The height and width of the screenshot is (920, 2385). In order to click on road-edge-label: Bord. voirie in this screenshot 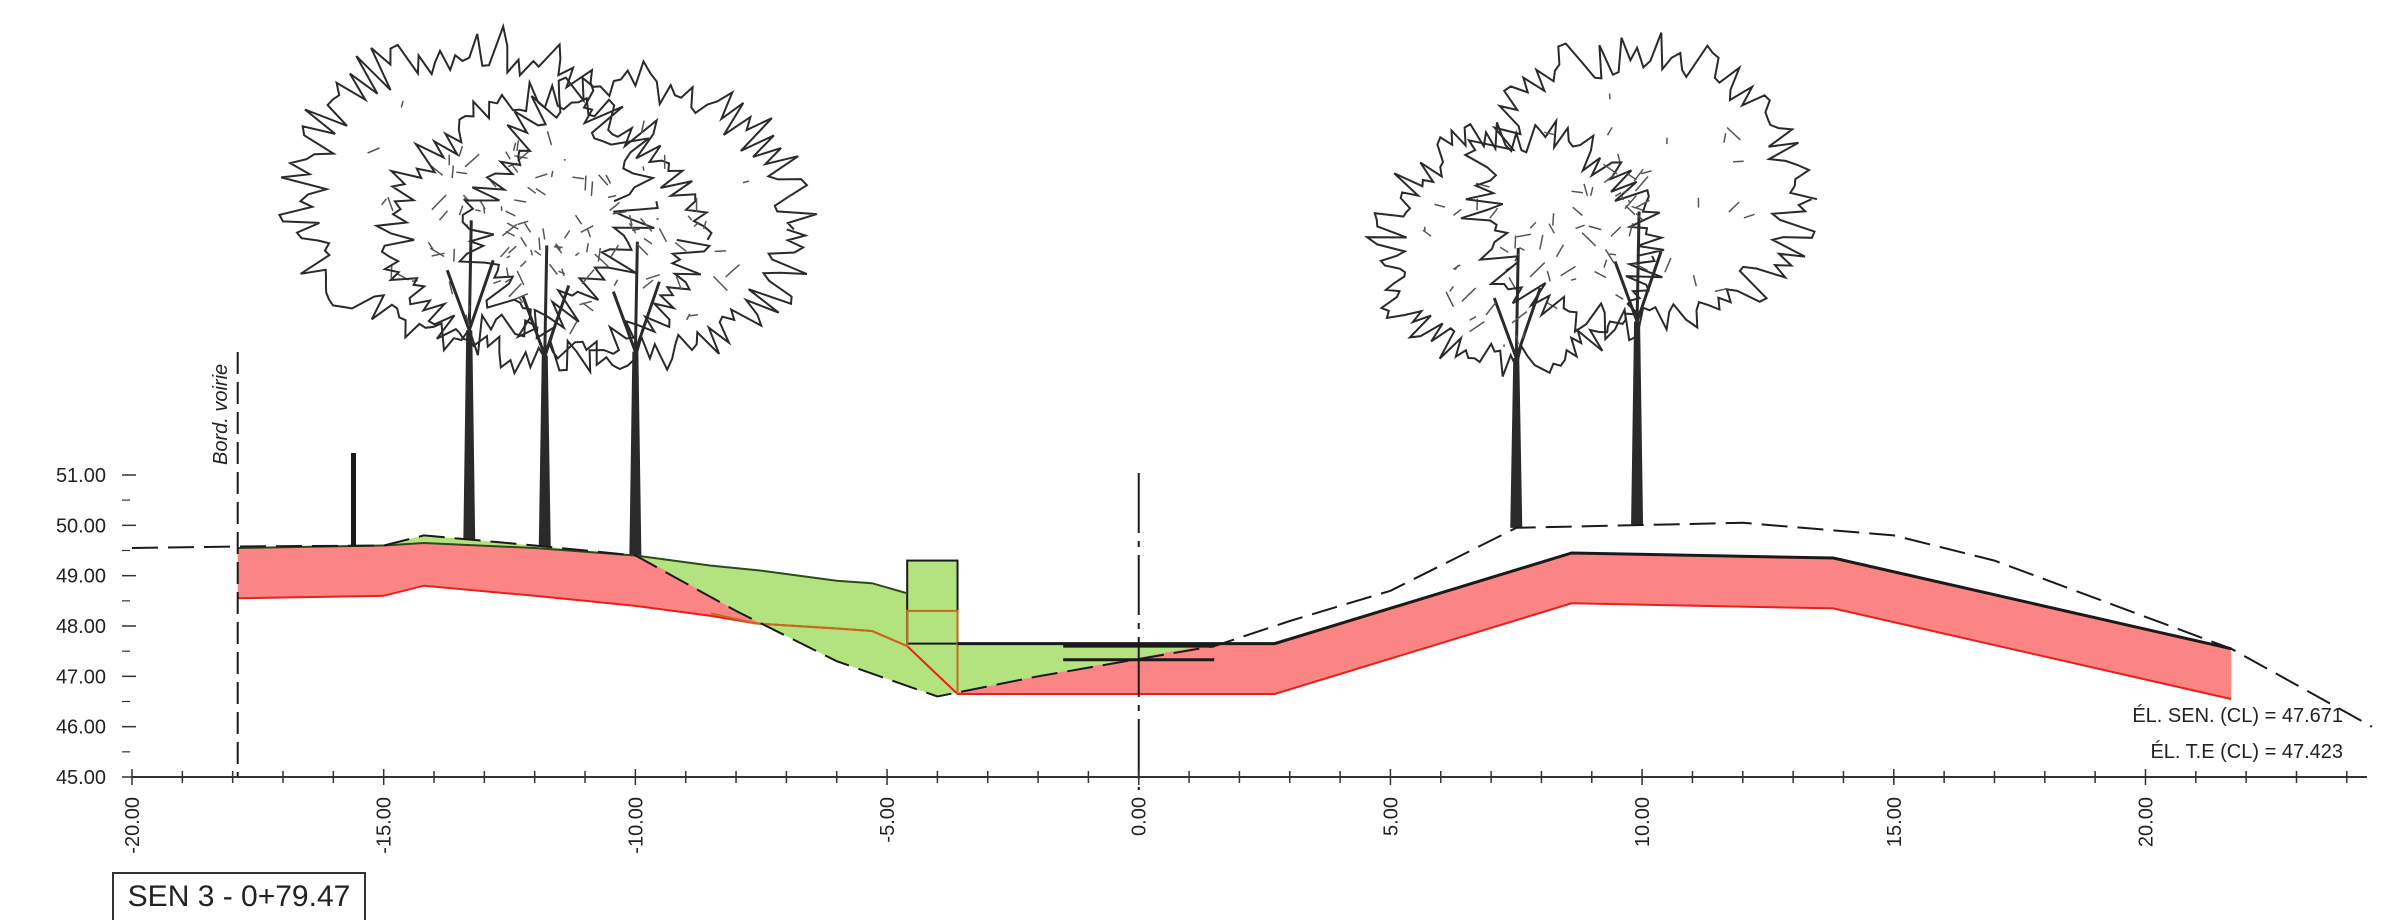, I will do `click(221, 414)`.